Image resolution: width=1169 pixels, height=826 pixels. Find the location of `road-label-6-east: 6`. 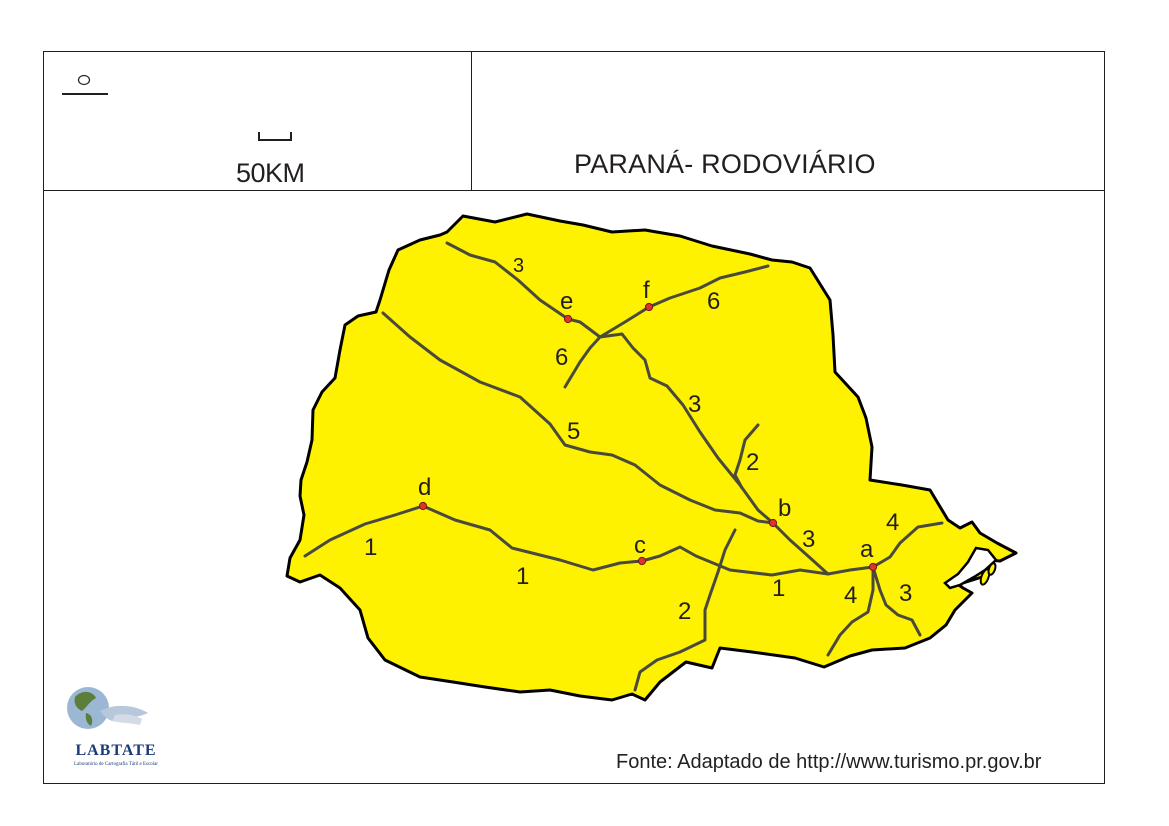

road-label-6-east: 6 is located at coordinates (713, 301).